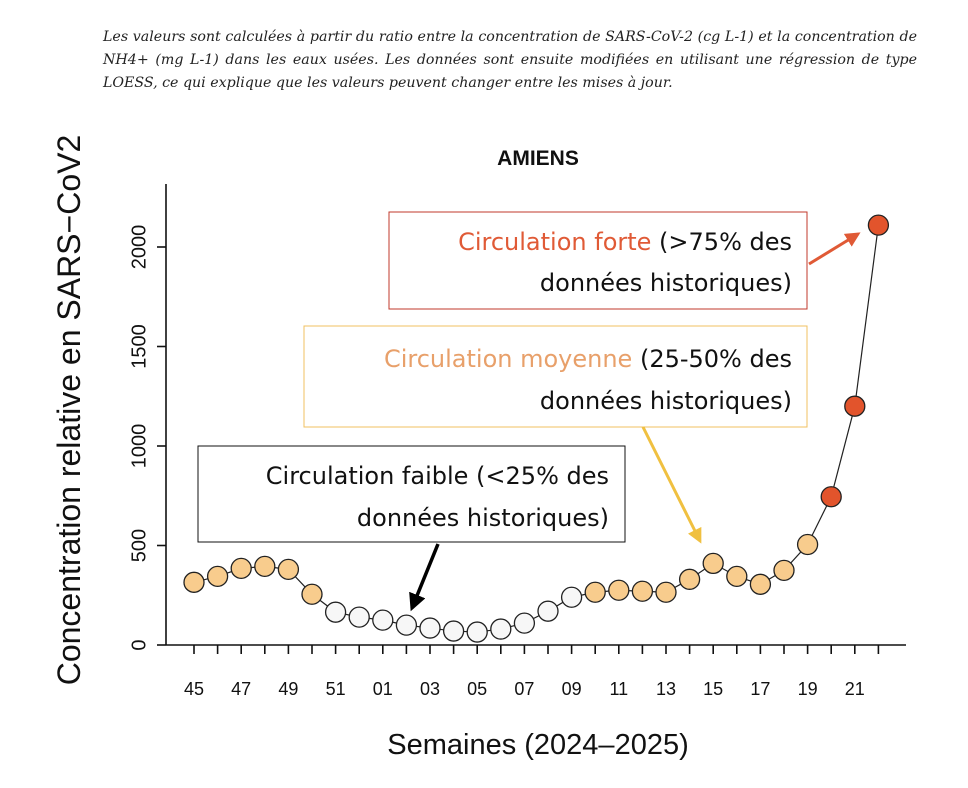 The height and width of the screenshot is (788, 968). I want to click on annotation-forte-line2: données historiques), so click(666, 283).